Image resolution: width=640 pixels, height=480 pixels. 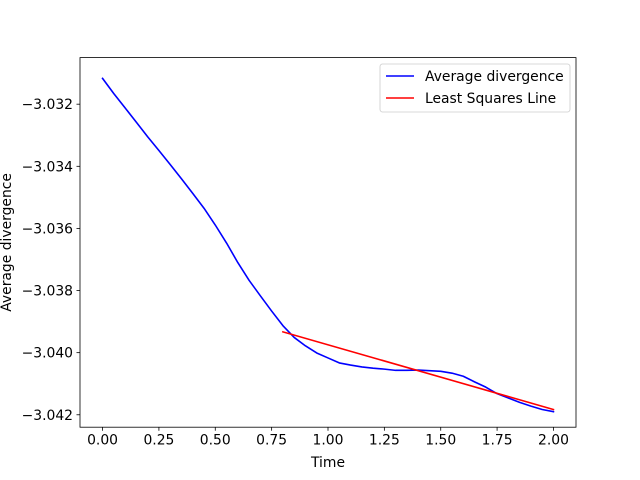 What do you see at coordinates (47, 416) in the screenshot?
I see `y-tick-label: −3.042` at bounding box center [47, 416].